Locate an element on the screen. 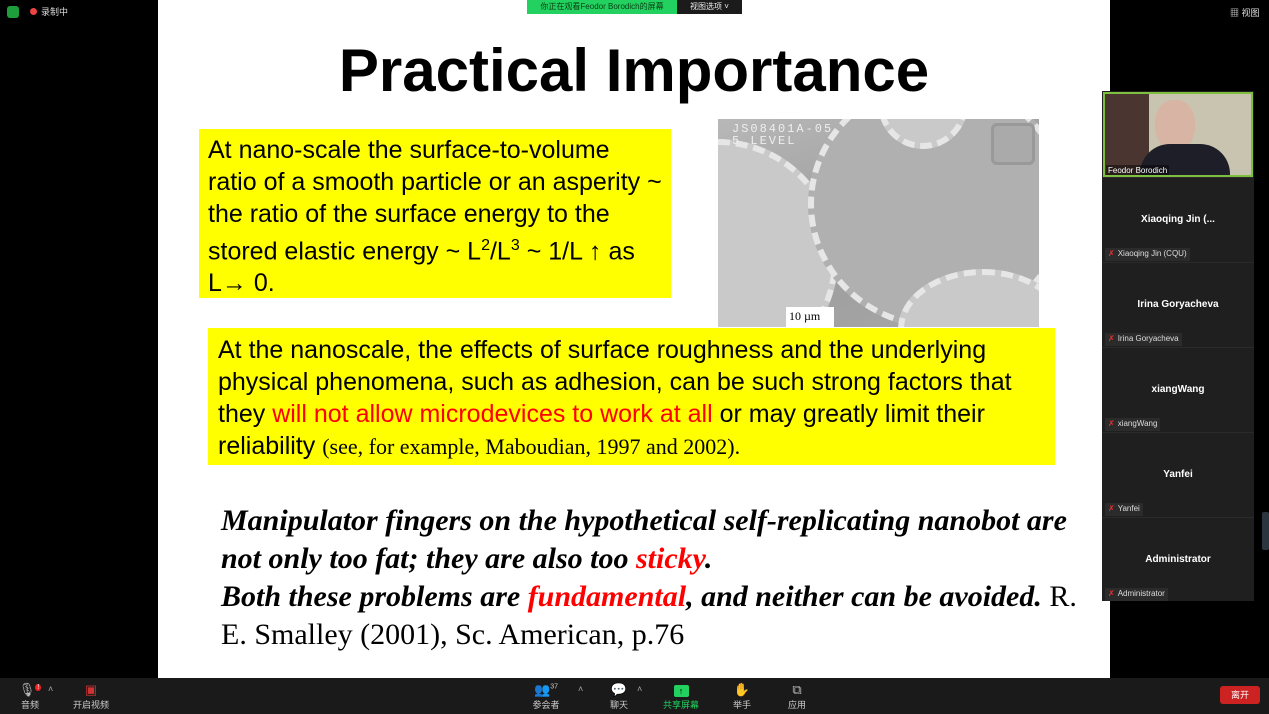 The height and width of the screenshot is (714, 1269). participant-display-name: xiangWang is located at coordinates (1178, 389).